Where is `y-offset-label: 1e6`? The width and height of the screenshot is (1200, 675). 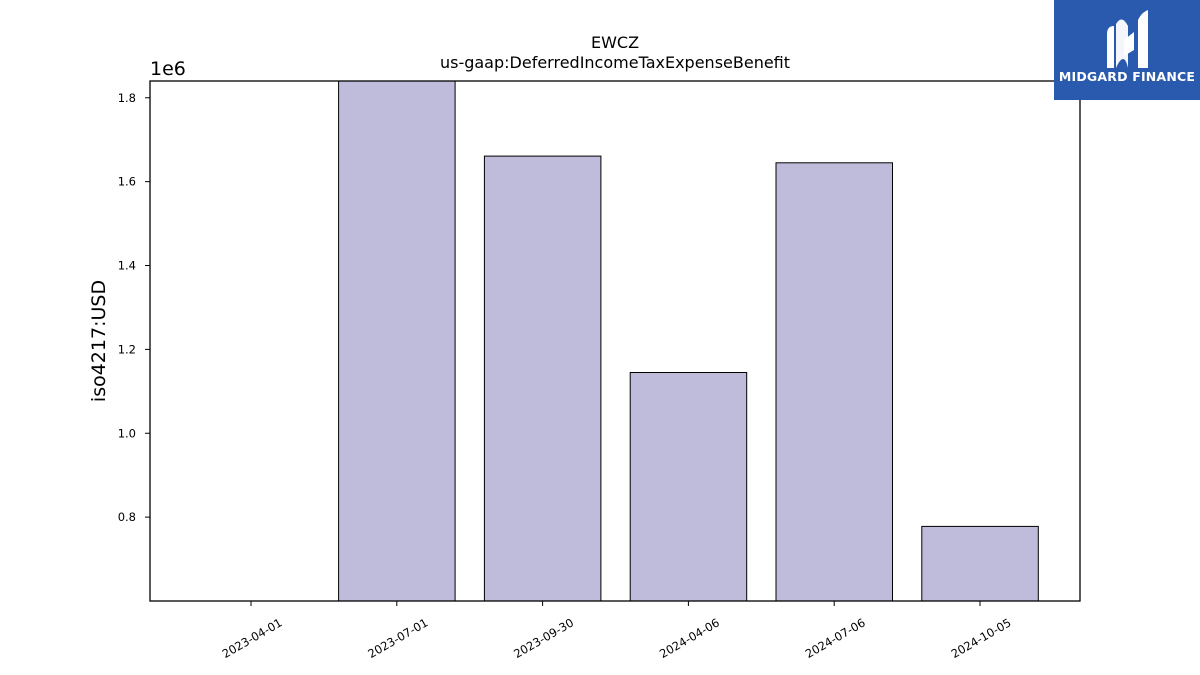
y-offset-label: 1e6 is located at coordinates (168, 69).